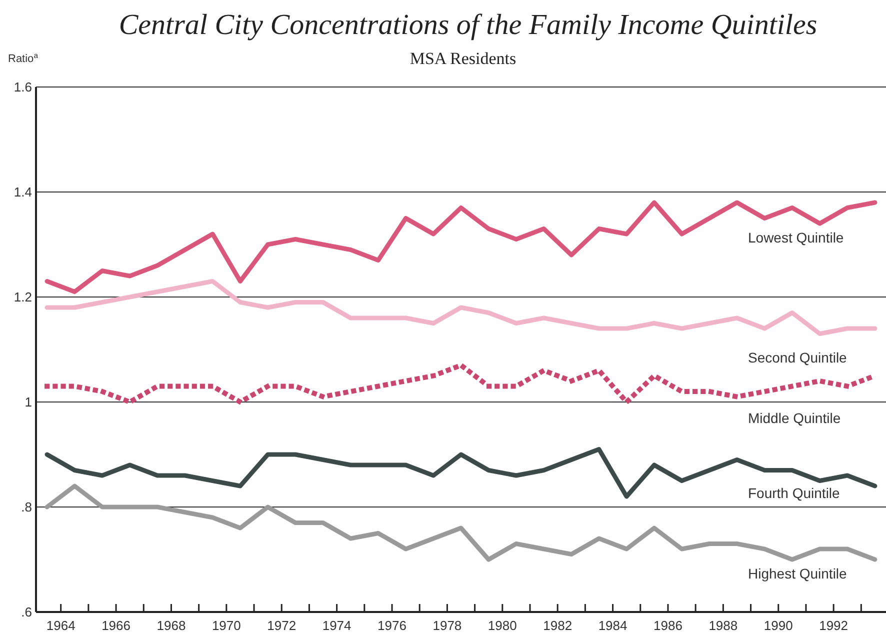 The height and width of the screenshot is (634, 886). I want to click on series-label: Middle Quintile, so click(794, 418).